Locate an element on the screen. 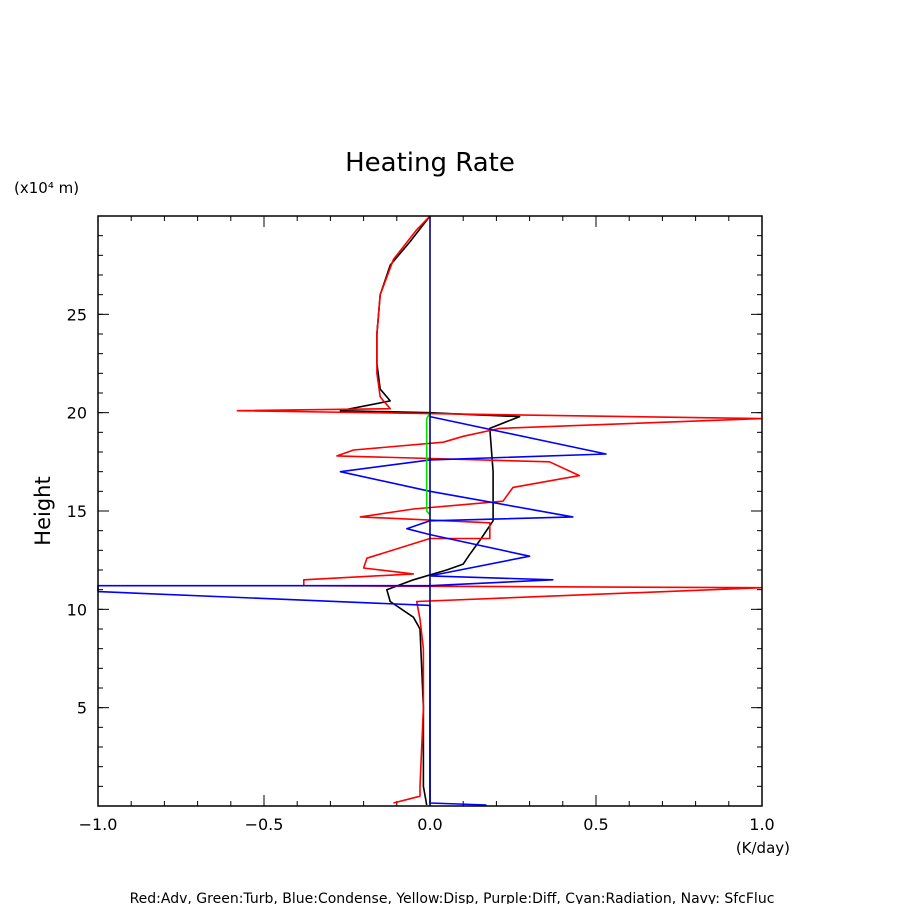  x-tick-label: −0.5 is located at coordinates (264, 824).